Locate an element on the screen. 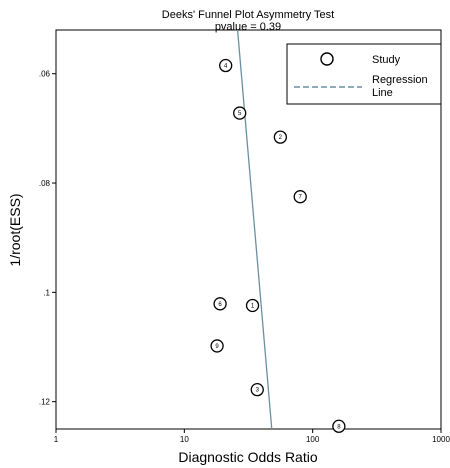  study-label: 2 is located at coordinates (281, 138).